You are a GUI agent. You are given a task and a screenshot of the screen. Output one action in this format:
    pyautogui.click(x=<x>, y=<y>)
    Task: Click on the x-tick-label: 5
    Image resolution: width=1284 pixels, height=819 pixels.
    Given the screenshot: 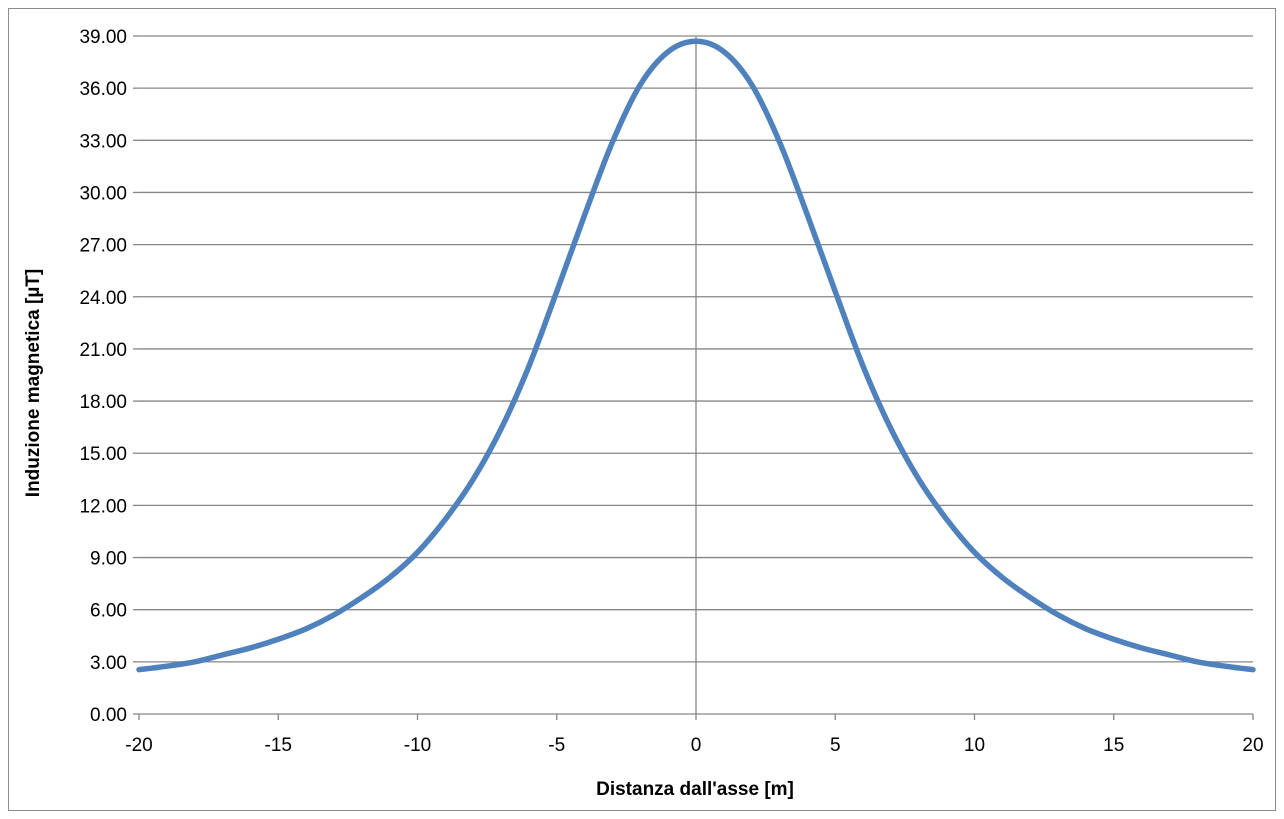 What is the action you would take?
    pyautogui.click(x=835, y=745)
    